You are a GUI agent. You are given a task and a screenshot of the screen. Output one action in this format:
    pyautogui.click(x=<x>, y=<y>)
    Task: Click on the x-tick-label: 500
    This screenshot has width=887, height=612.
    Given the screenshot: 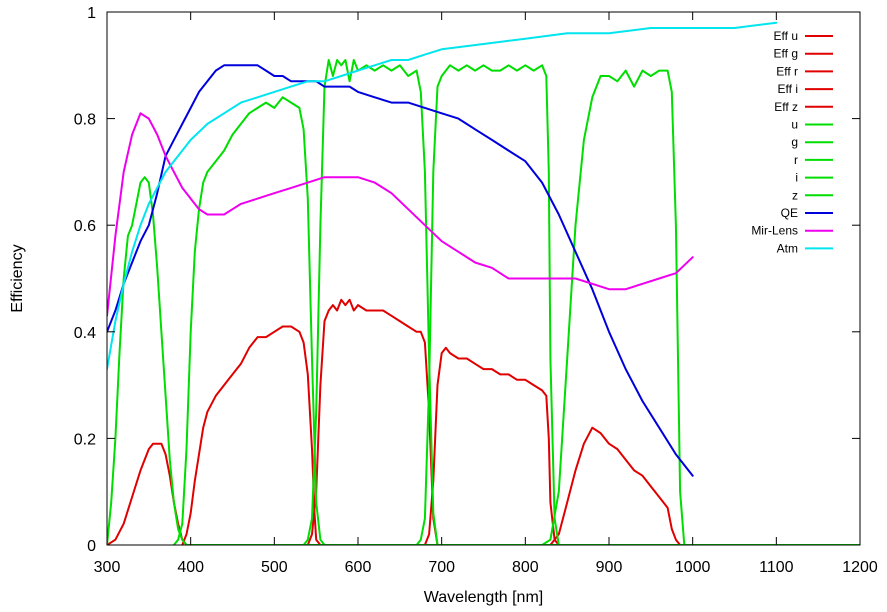 What is the action you would take?
    pyautogui.click(x=274, y=567)
    